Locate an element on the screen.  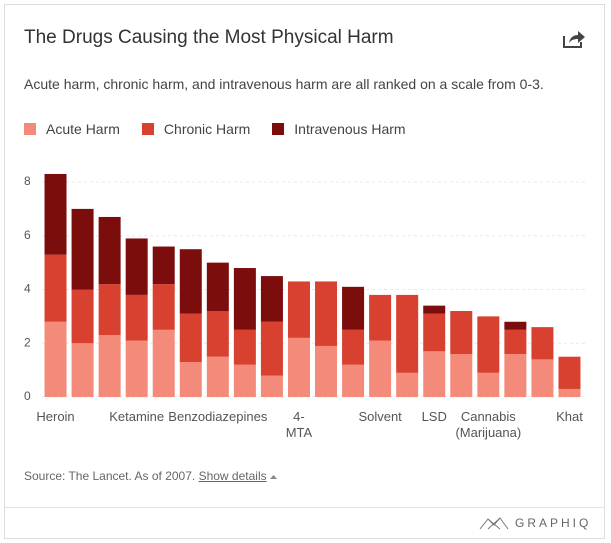
y-tick-label: 6 is located at coordinates (27, 235).